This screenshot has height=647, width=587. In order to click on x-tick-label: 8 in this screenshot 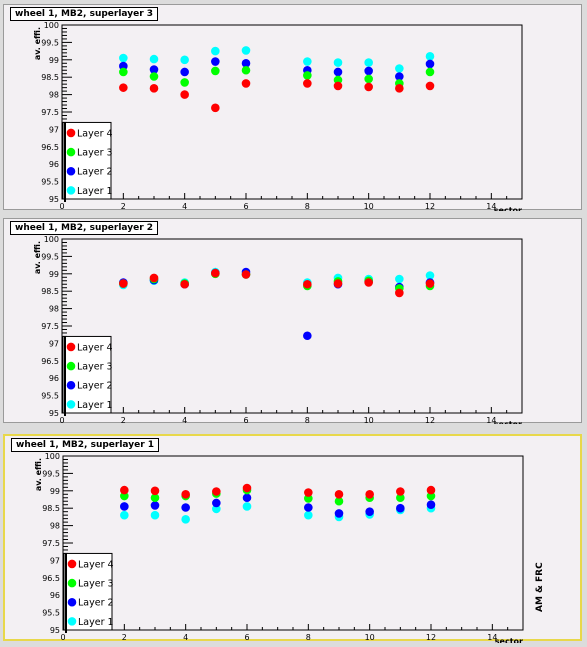, I will do `click(308, 637)`.